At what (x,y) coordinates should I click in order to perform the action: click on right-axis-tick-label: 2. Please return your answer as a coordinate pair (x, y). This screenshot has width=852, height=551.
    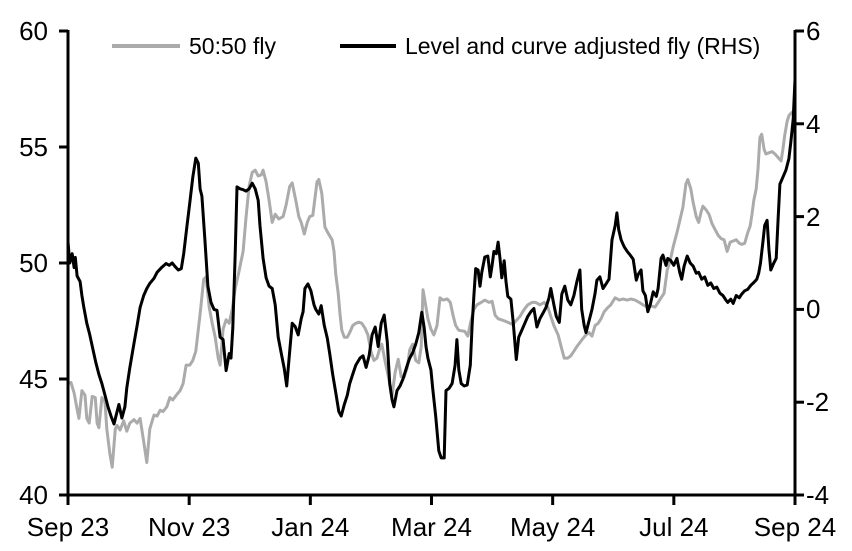
    Looking at the image, I should click on (813, 216).